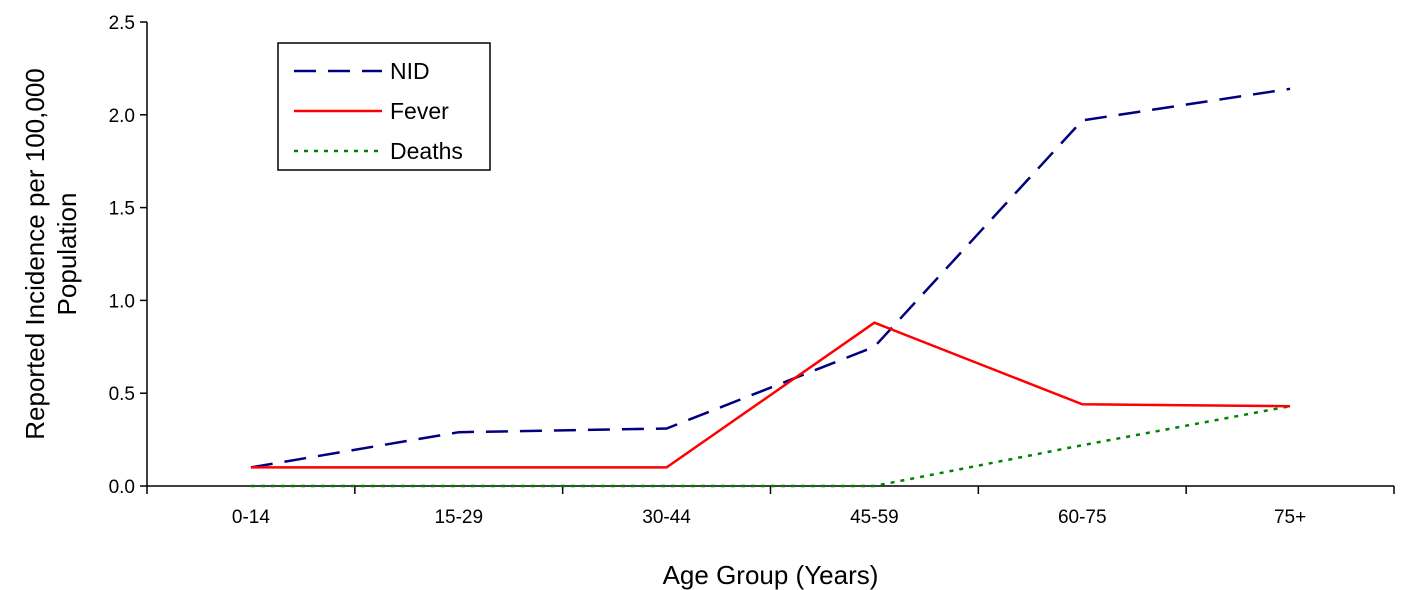 The height and width of the screenshot is (590, 1406). Describe the element at coordinates (122, 23) in the screenshot. I see `y-tick-label: 2.5` at that location.